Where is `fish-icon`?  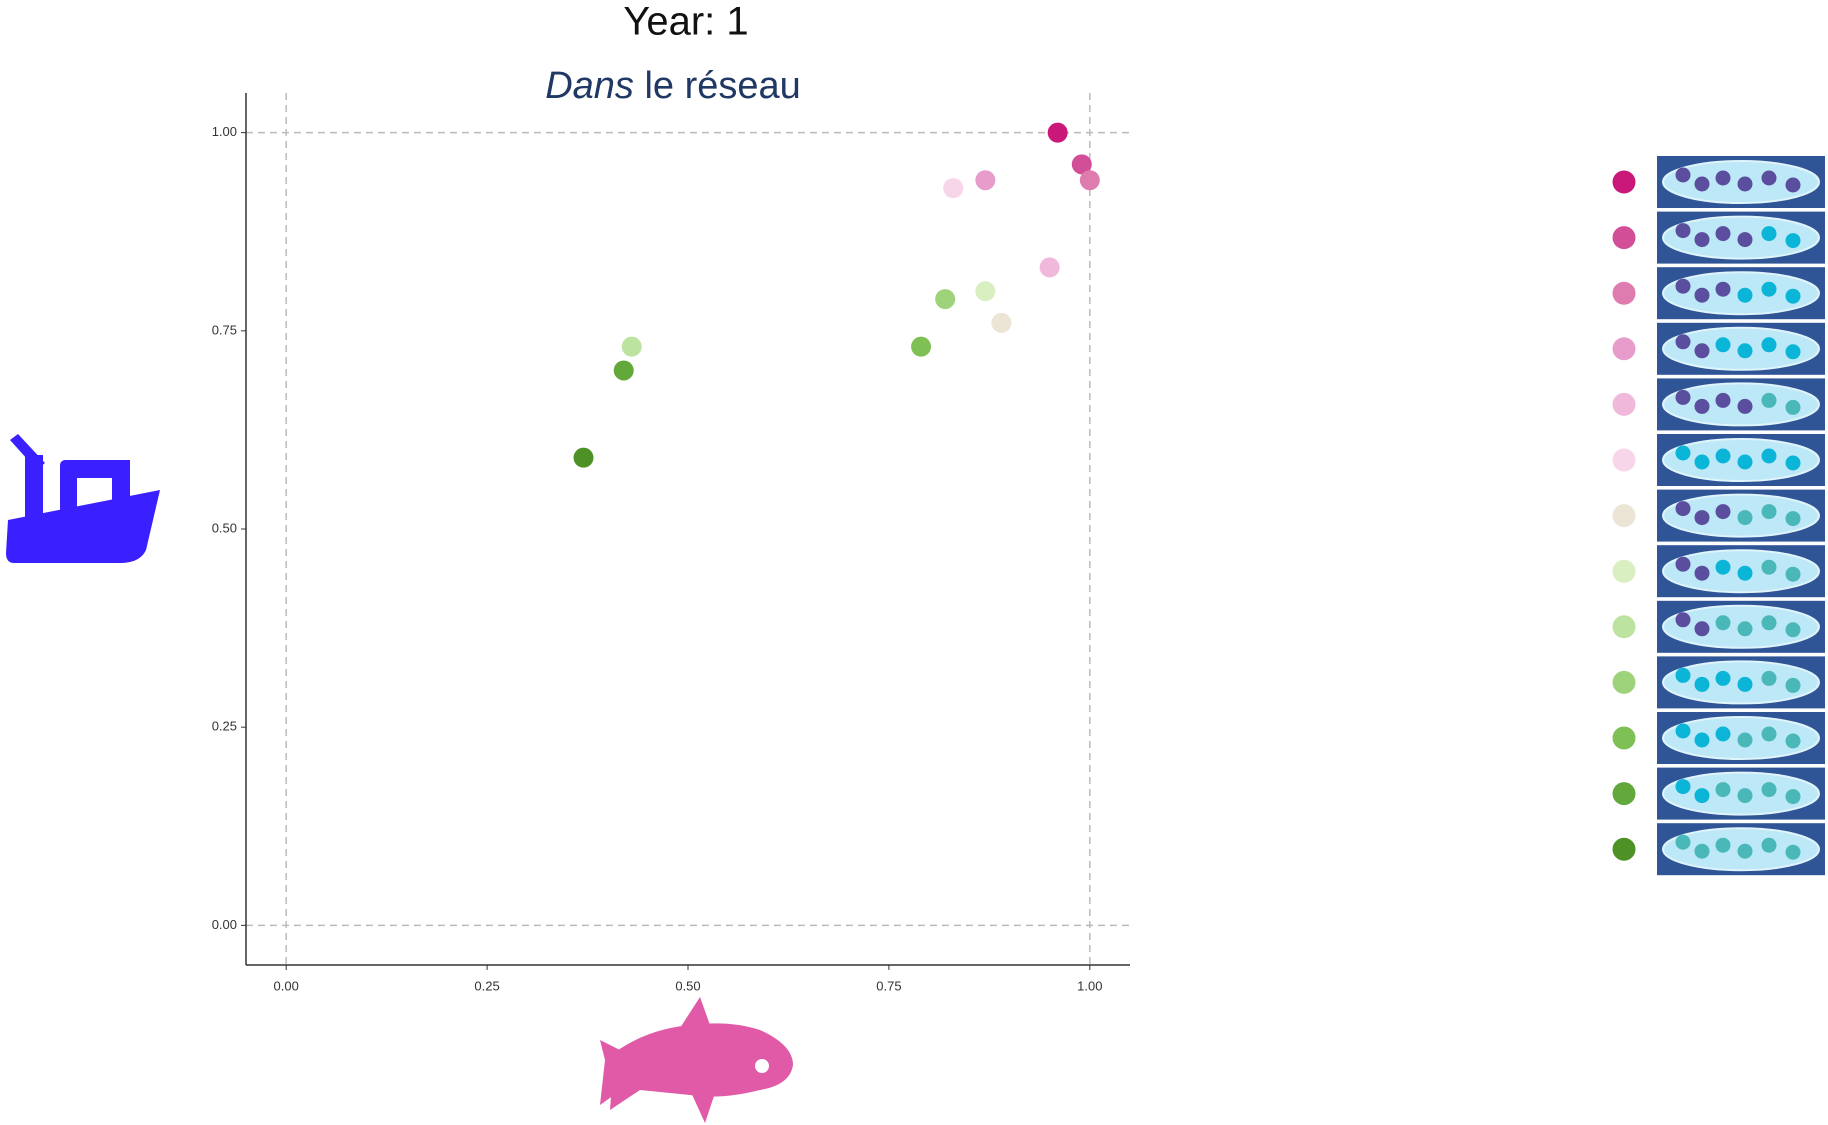
fish-icon is located at coordinates (696, 1060).